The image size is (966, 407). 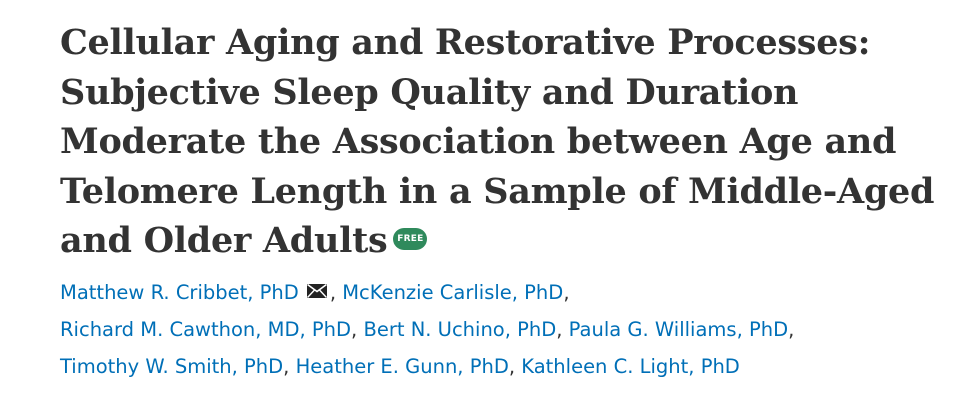 I want to click on free-access-badge: FREE, so click(x=410, y=238).